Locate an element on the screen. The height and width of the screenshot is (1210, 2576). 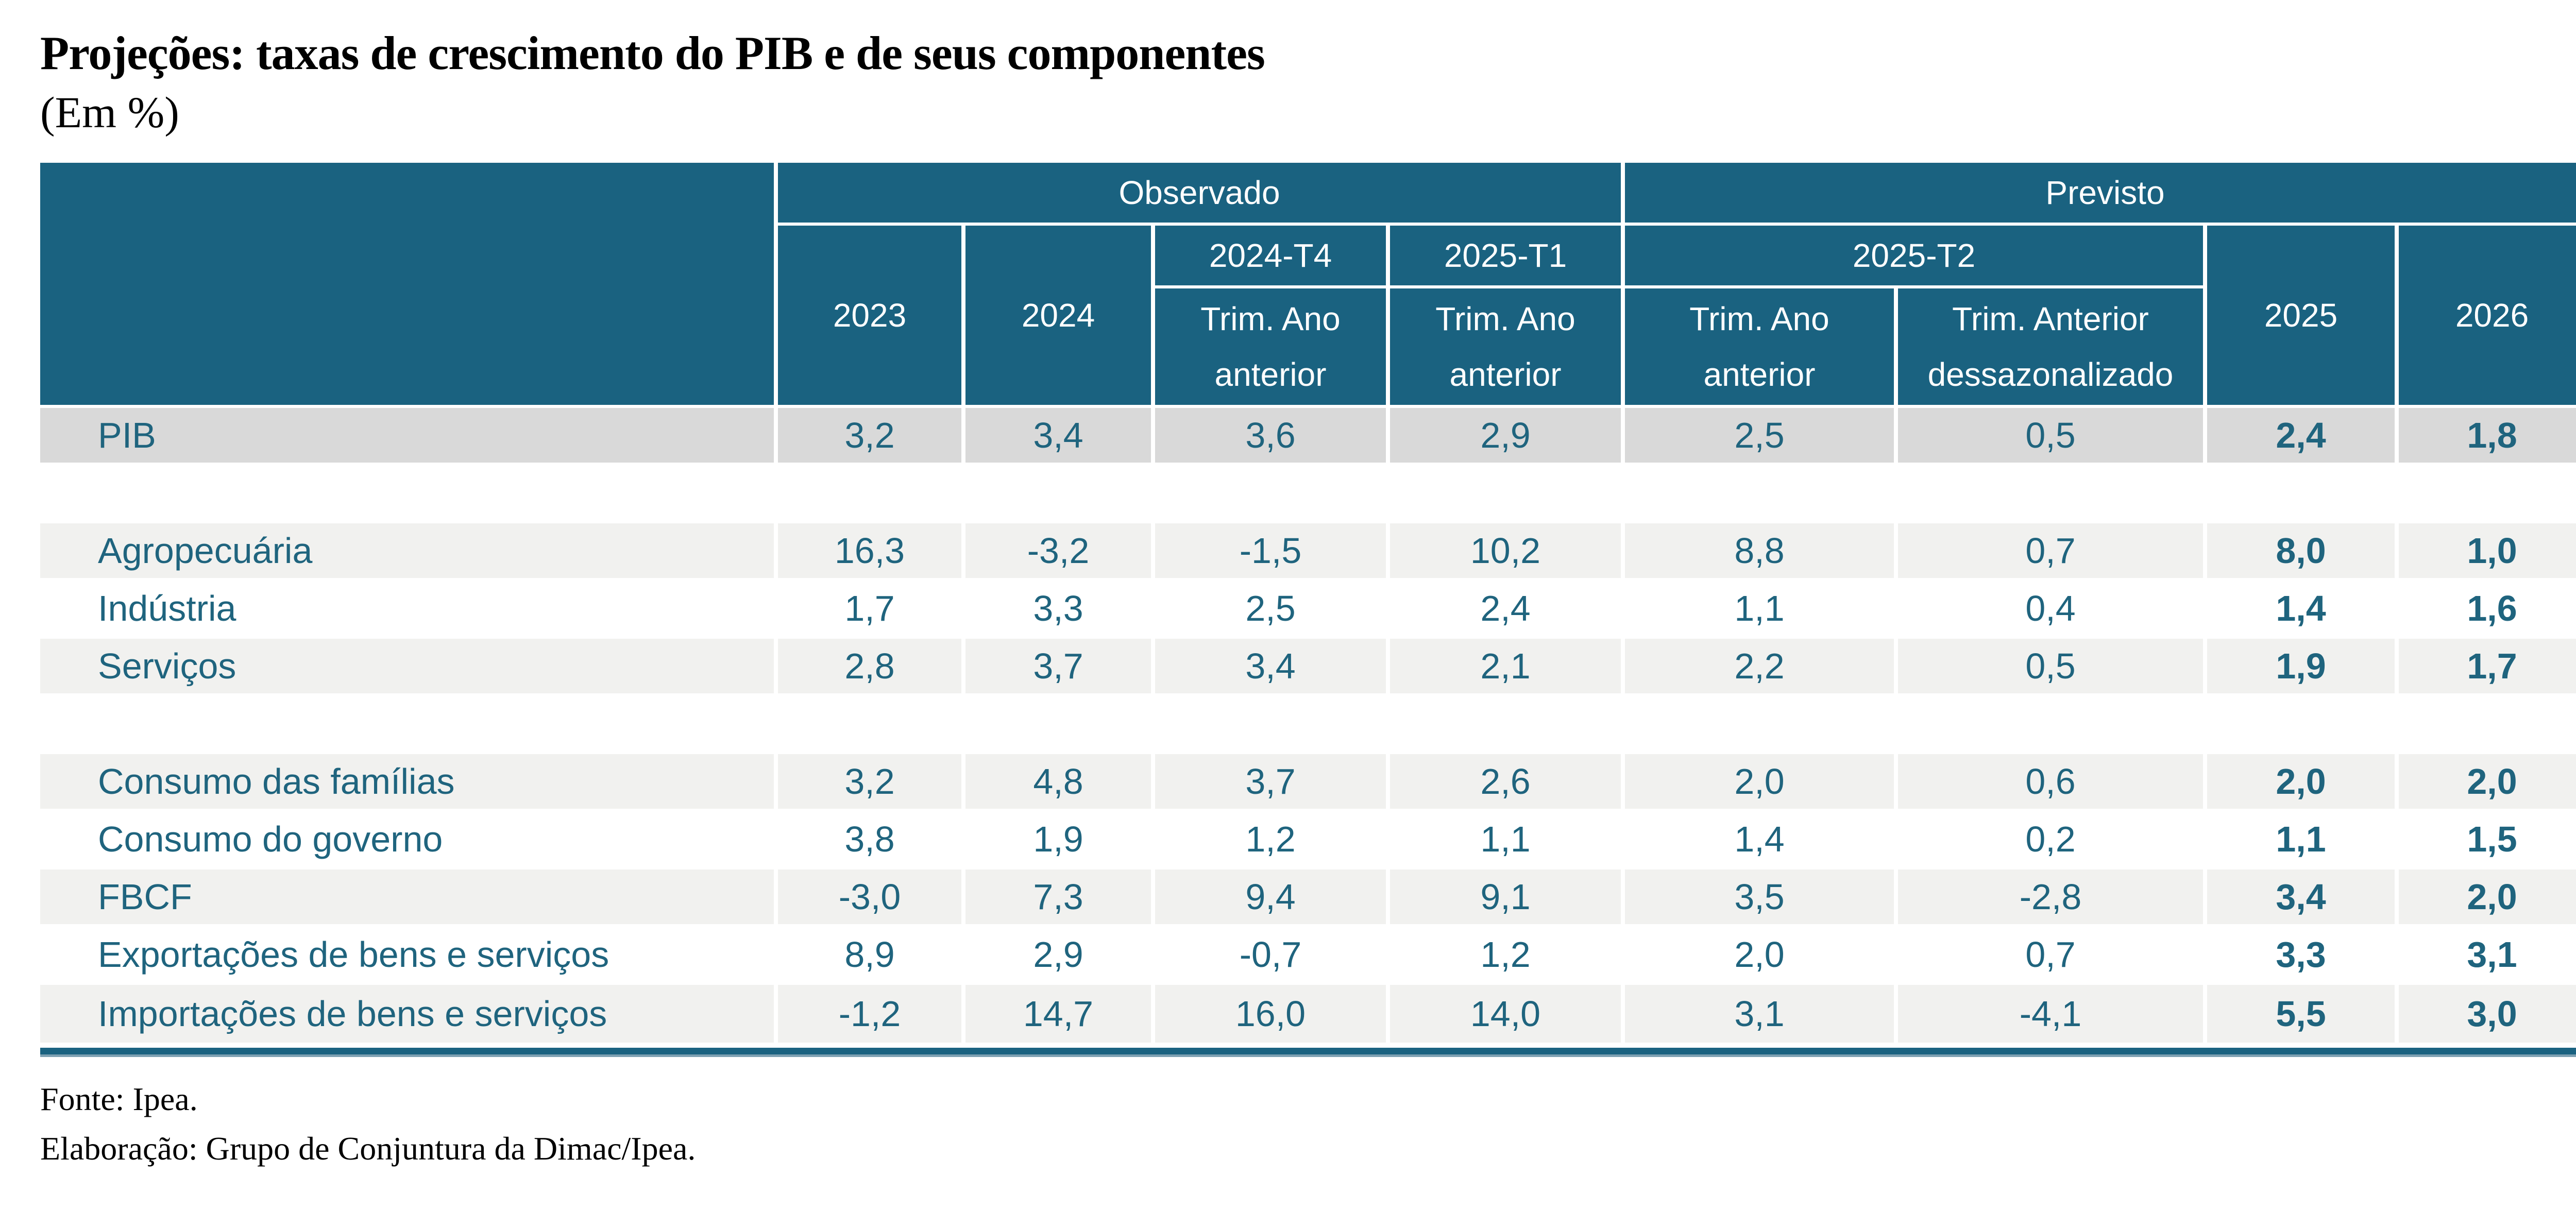
page-subtitle: (Em %) is located at coordinates (109, 112).